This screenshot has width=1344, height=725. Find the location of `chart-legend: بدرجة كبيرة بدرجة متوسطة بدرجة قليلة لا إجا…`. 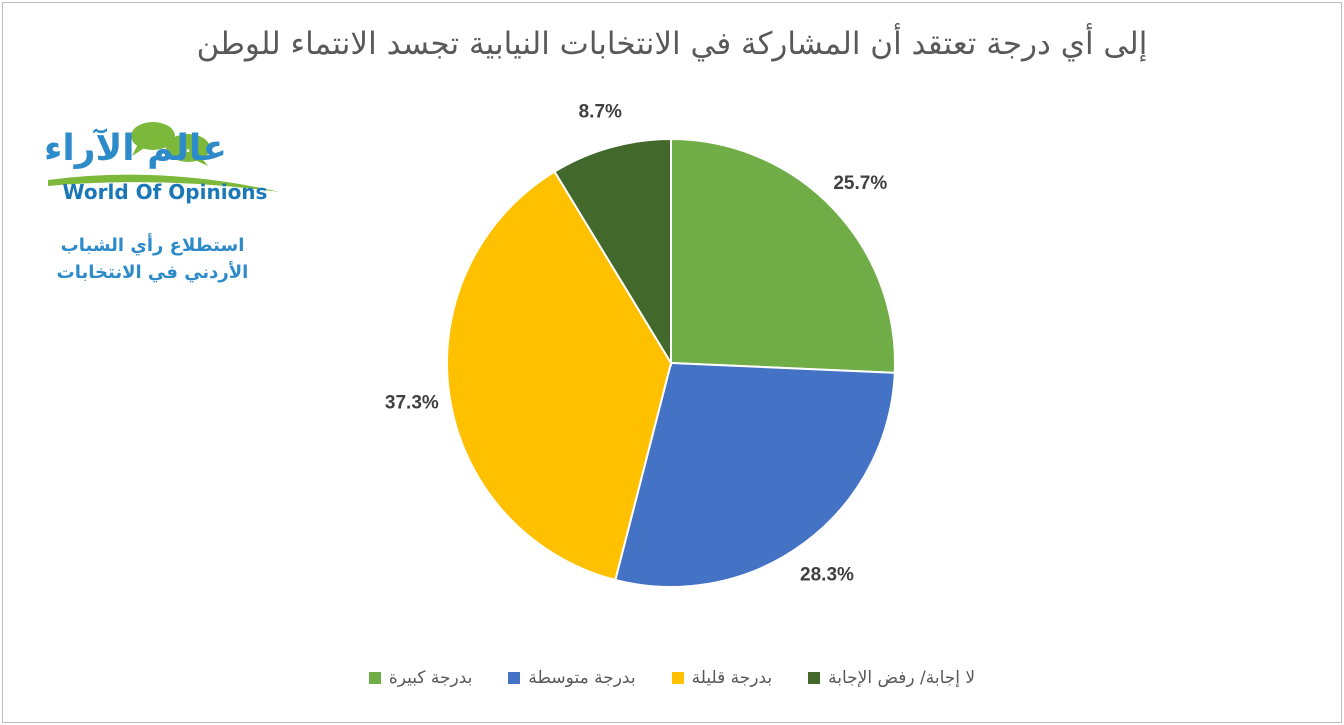

chart-legend: بدرجة كبيرة بدرجة متوسطة بدرجة قليلة لا إجا… is located at coordinates (672, 678).